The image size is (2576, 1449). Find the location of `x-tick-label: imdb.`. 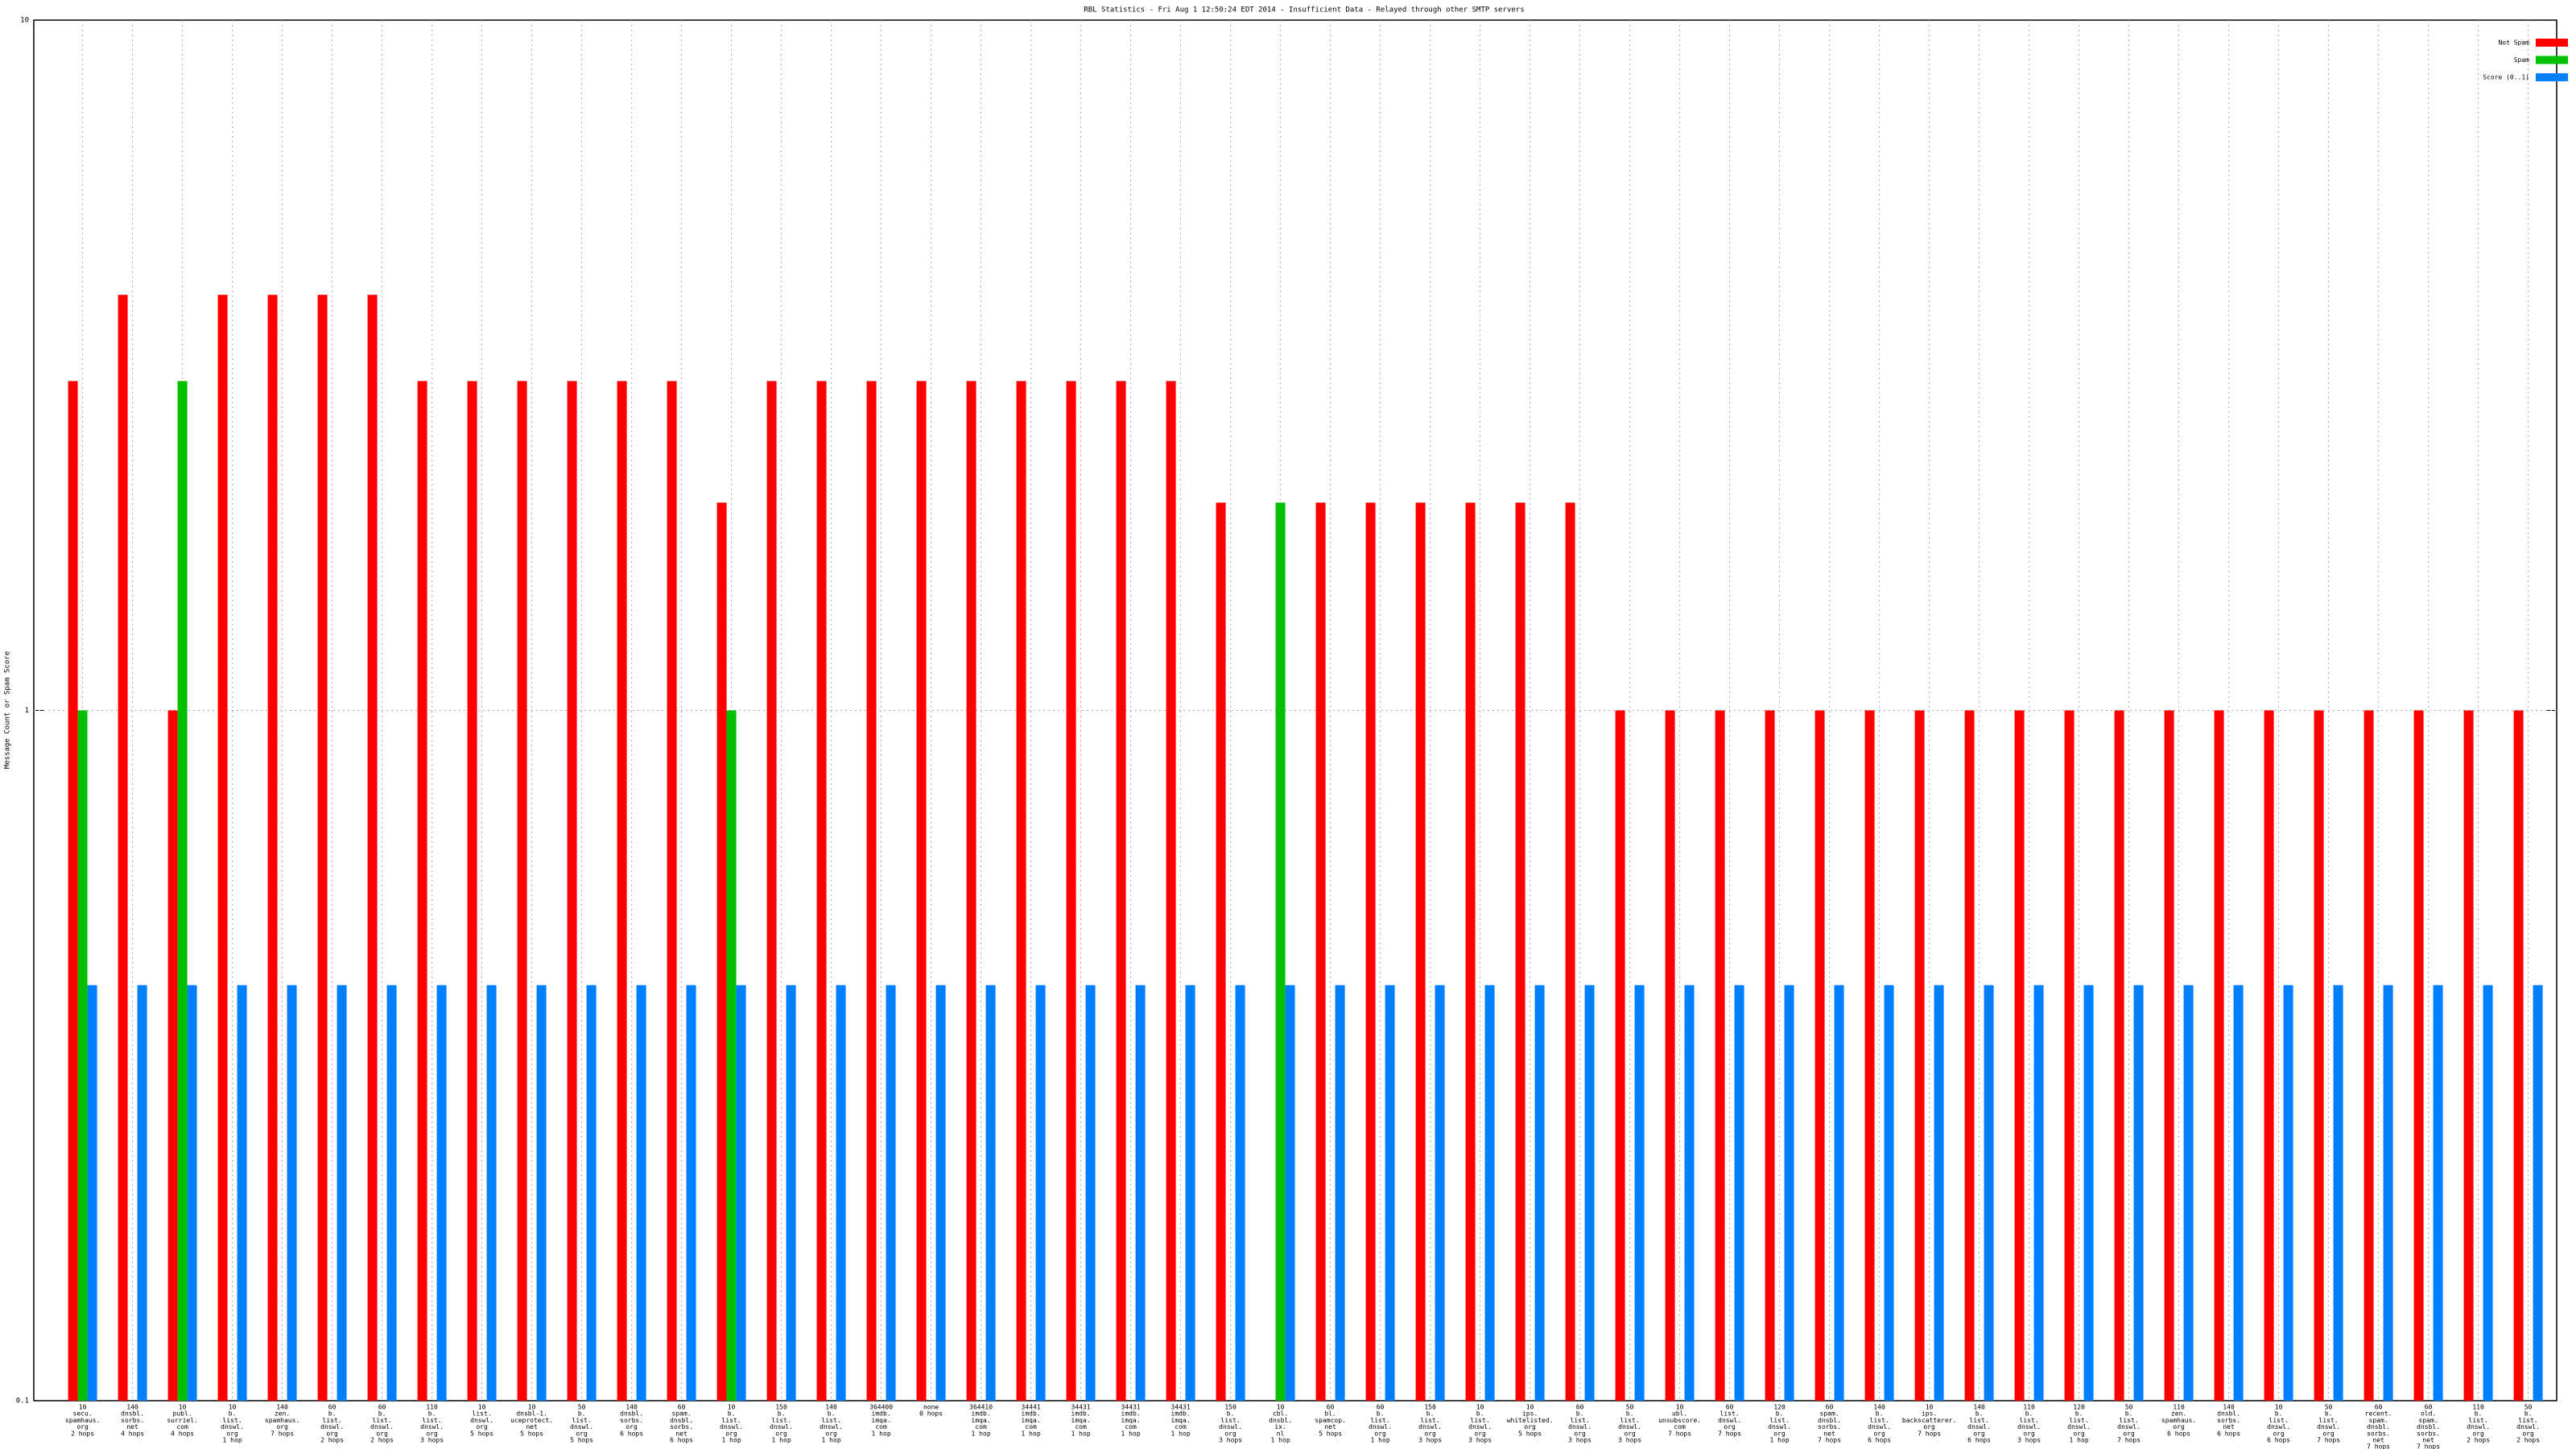

x-tick-label: imdb. is located at coordinates (1031, 1414).